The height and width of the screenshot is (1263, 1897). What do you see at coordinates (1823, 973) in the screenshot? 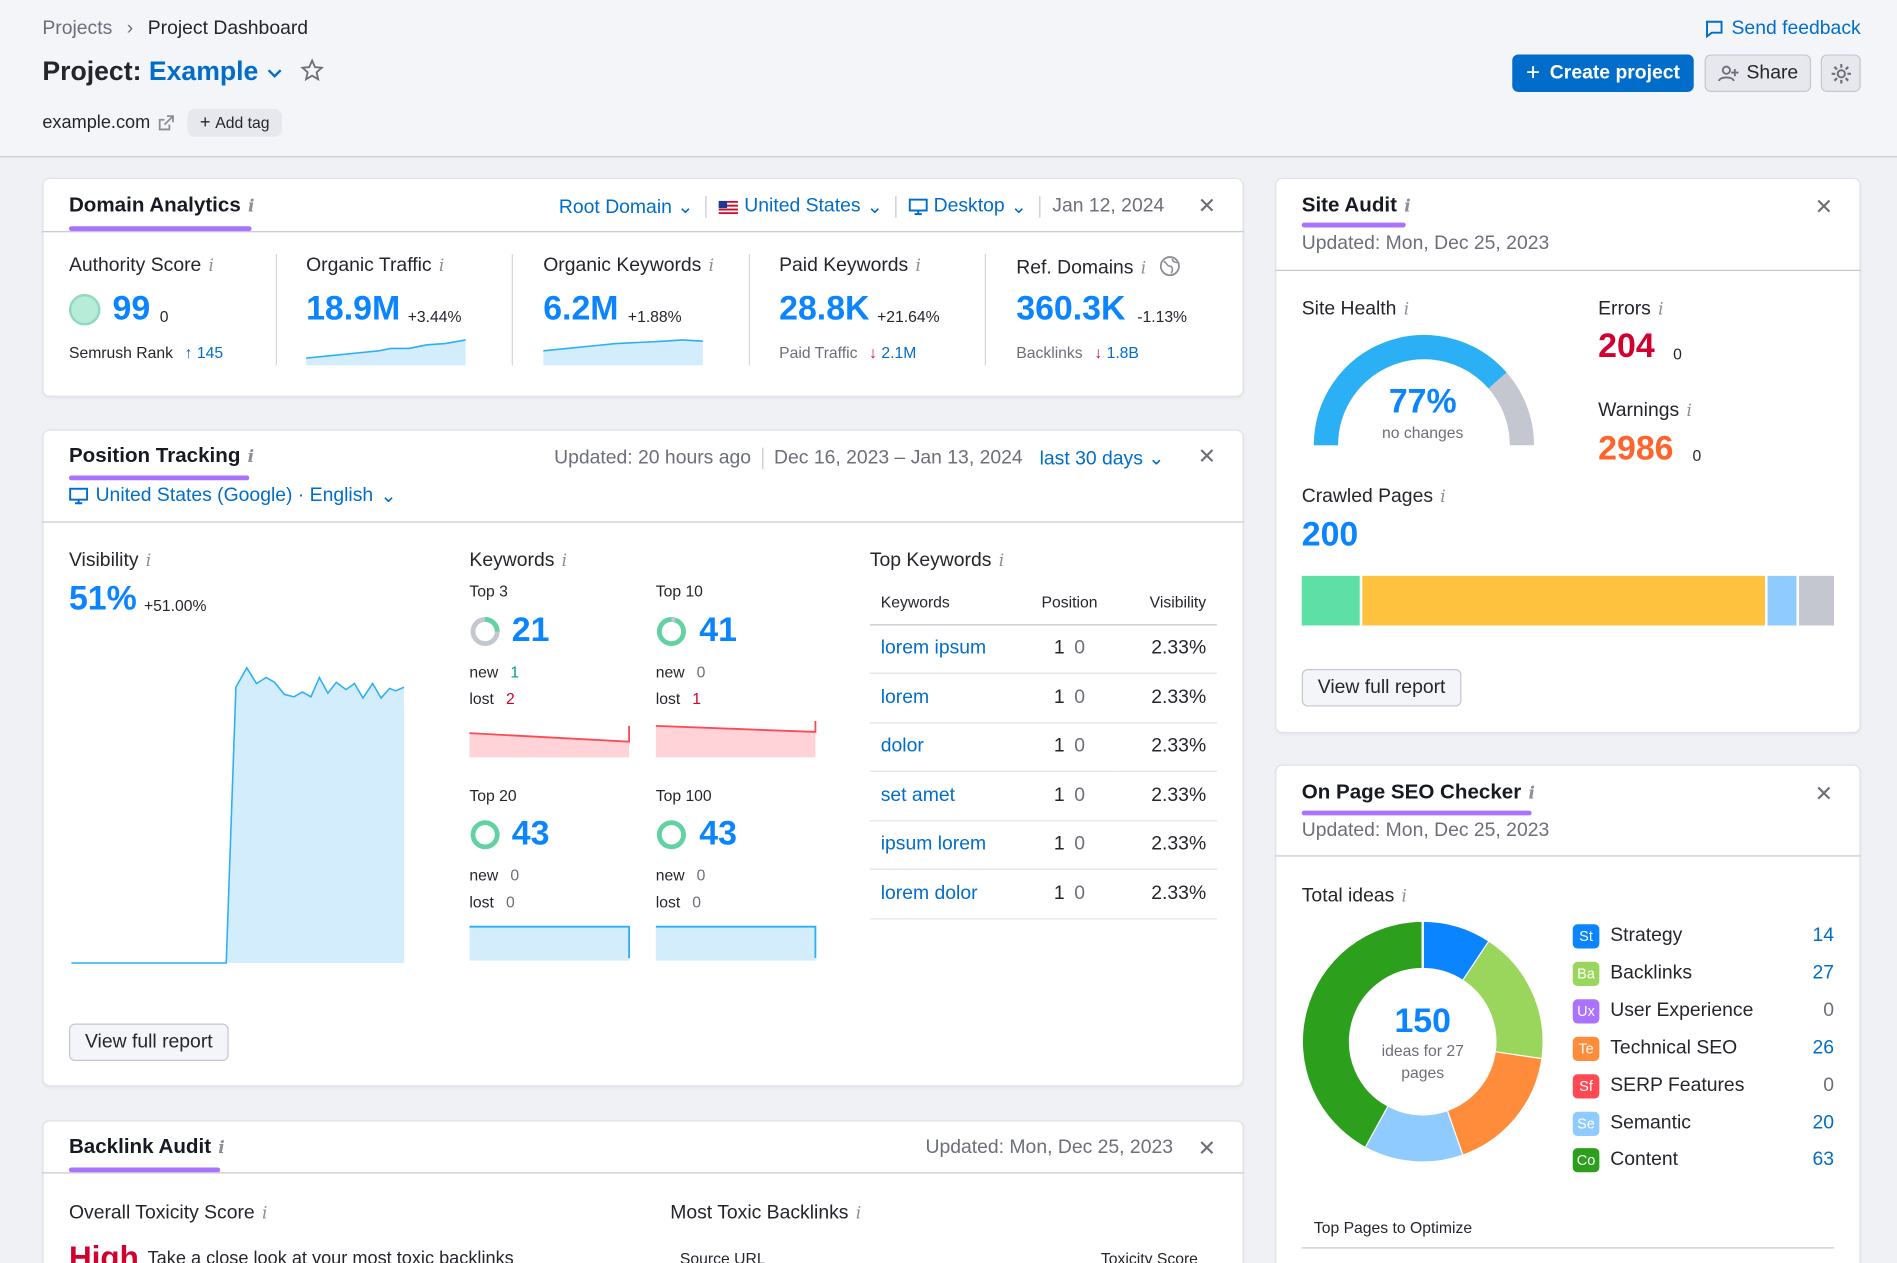
I see `legend-count: 27` at bounding box center [1823, 973].